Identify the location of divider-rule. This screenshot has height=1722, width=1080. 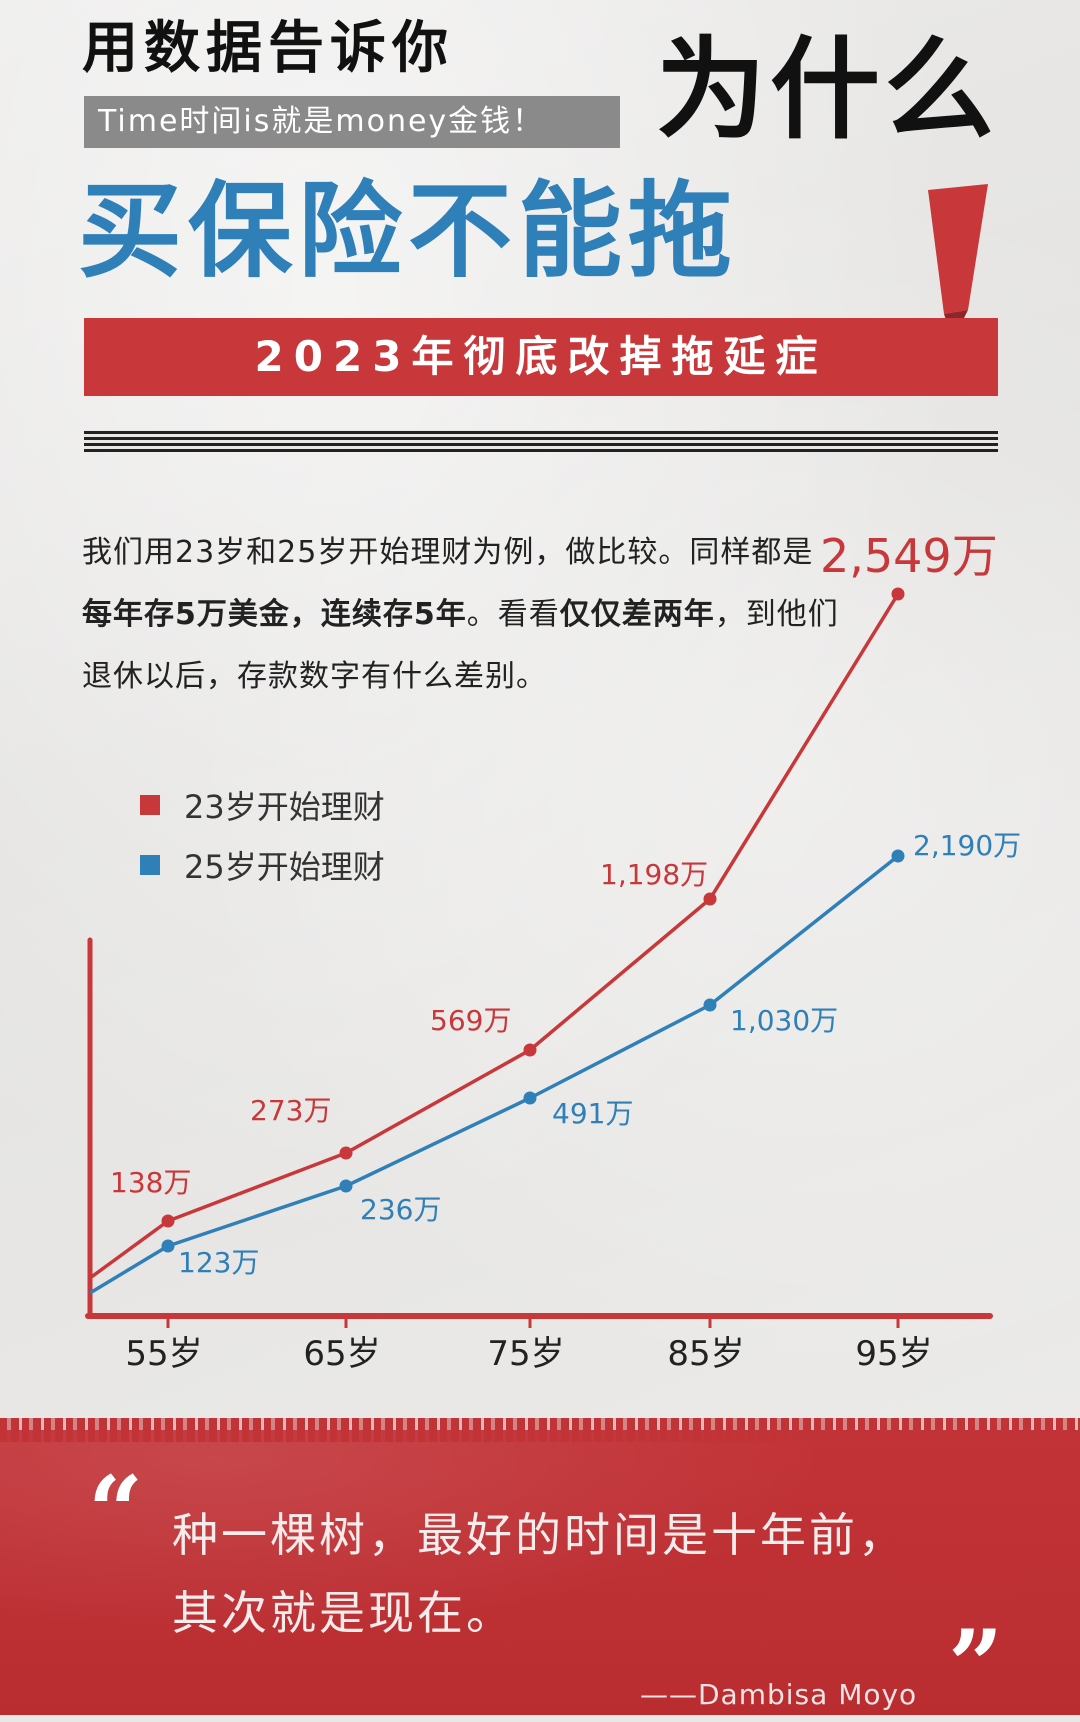
(541, 441).